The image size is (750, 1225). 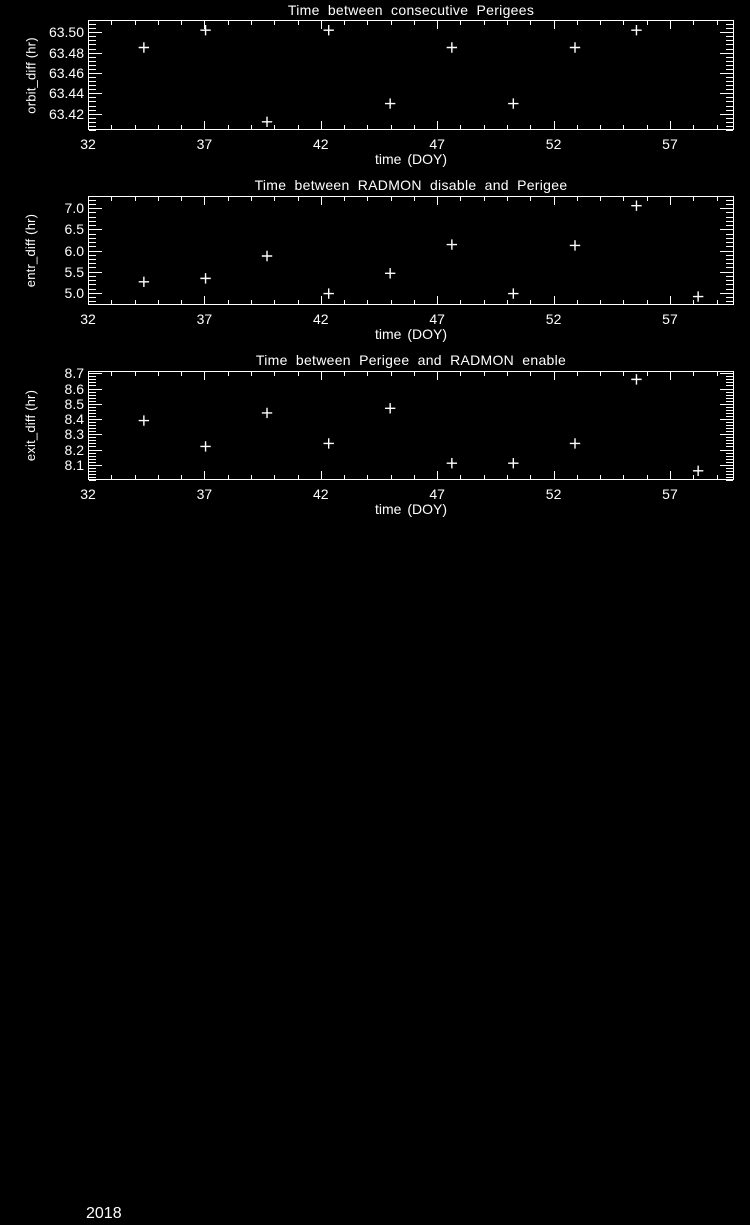 I want to click on chart-title: Time between consecutive Perigees, so click(x=411, y=10).